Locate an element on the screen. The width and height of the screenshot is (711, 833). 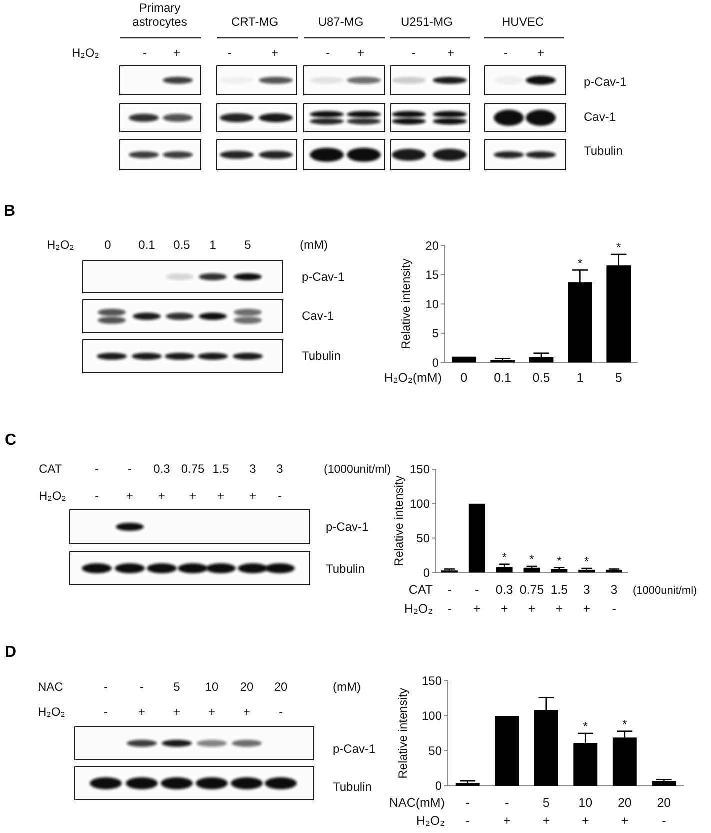
text: NAC is located at coordinates (51, 687).